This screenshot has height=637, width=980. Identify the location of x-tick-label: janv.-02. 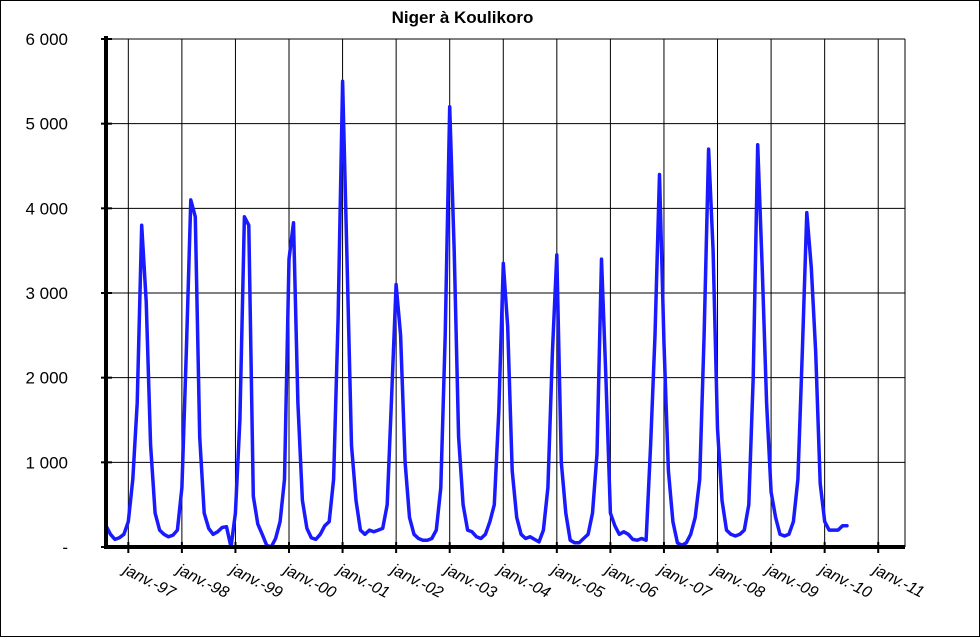
(416, 581).